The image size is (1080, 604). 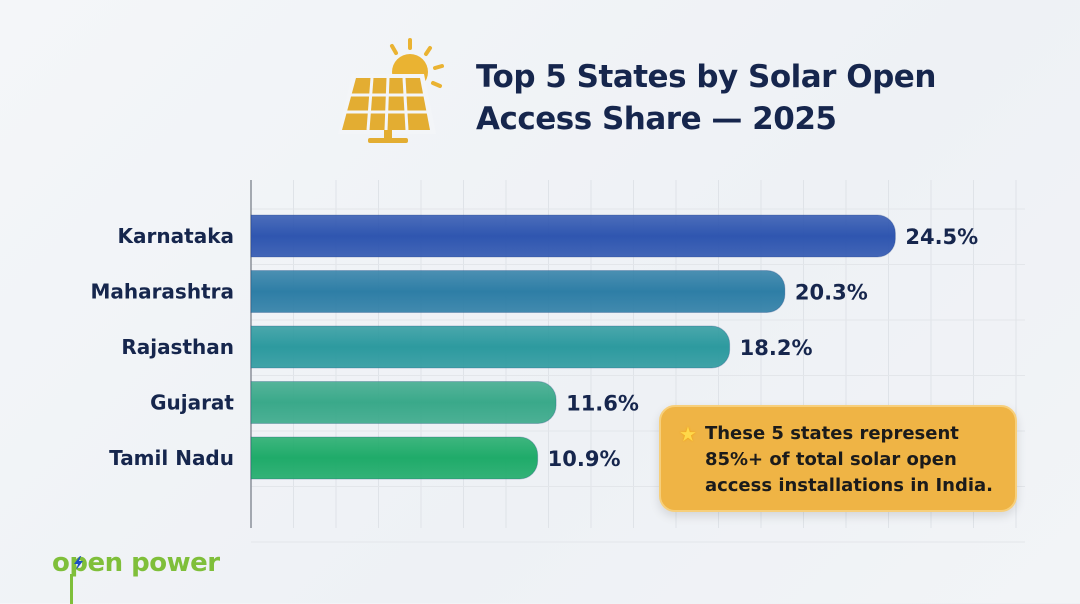 What do you see at coordinates (706, 77) in the screenshot?
I see `title-line-1: Top 5 States by Solar Open` at bounding box center [706, 77].